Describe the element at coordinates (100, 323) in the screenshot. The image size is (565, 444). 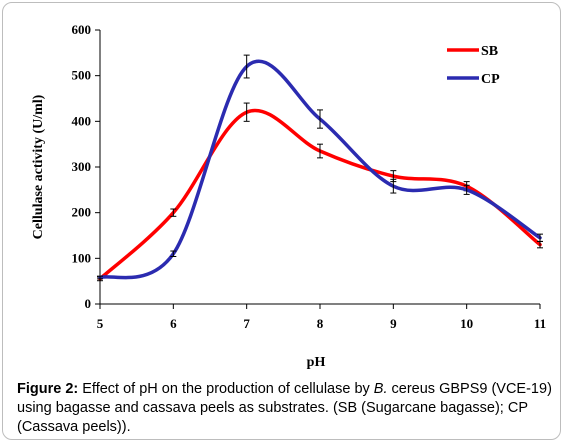
I see `x-tick-label: 5` at that location.